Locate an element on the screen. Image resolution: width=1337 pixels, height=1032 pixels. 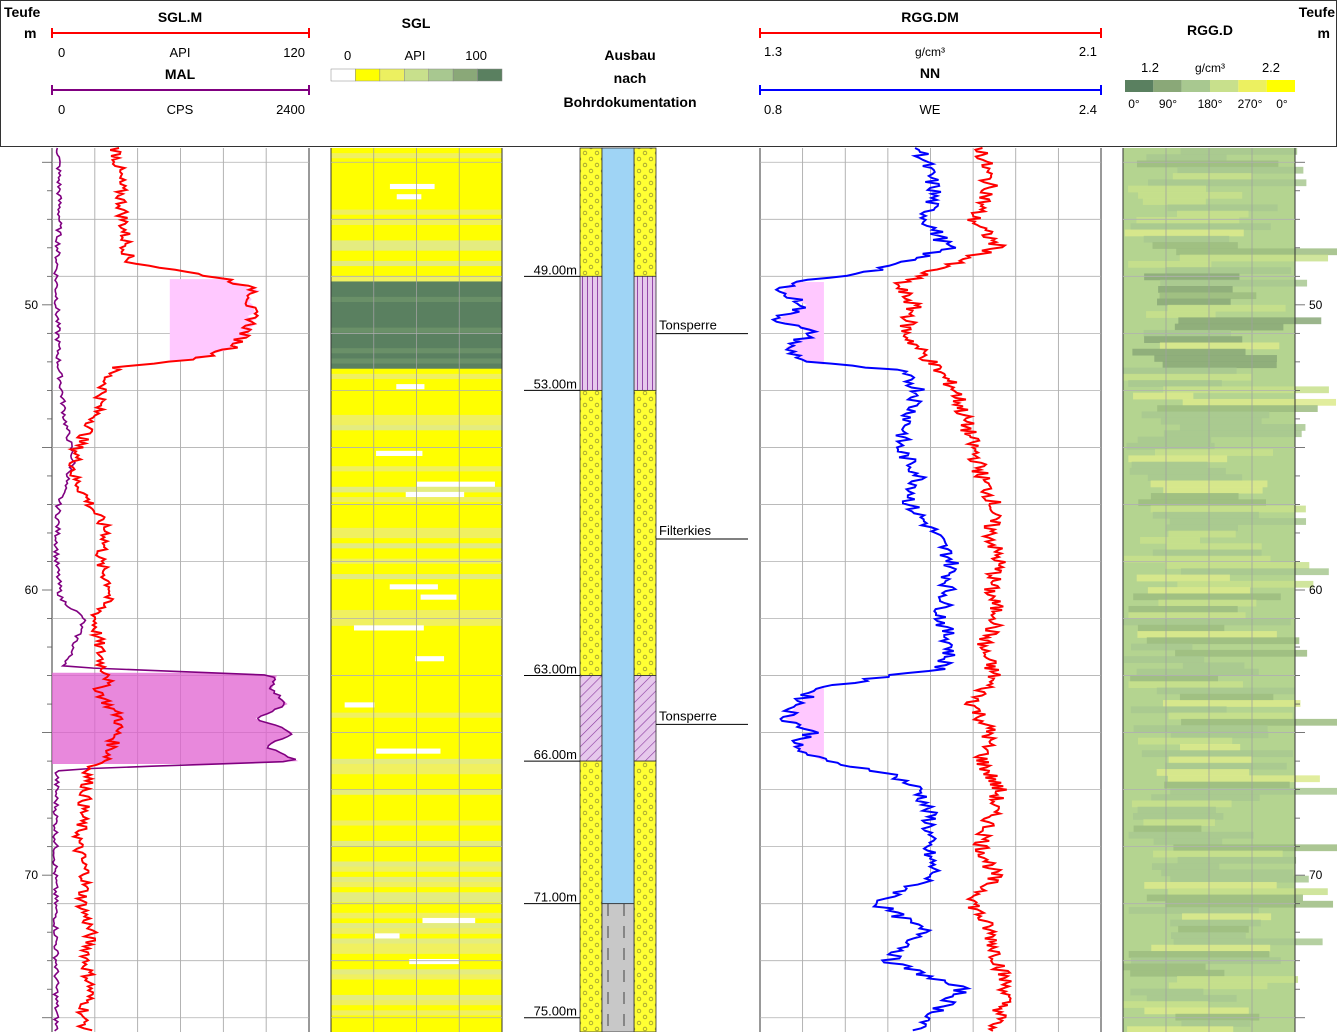
mal-max: 2400 is located at coordinates (290, 109).